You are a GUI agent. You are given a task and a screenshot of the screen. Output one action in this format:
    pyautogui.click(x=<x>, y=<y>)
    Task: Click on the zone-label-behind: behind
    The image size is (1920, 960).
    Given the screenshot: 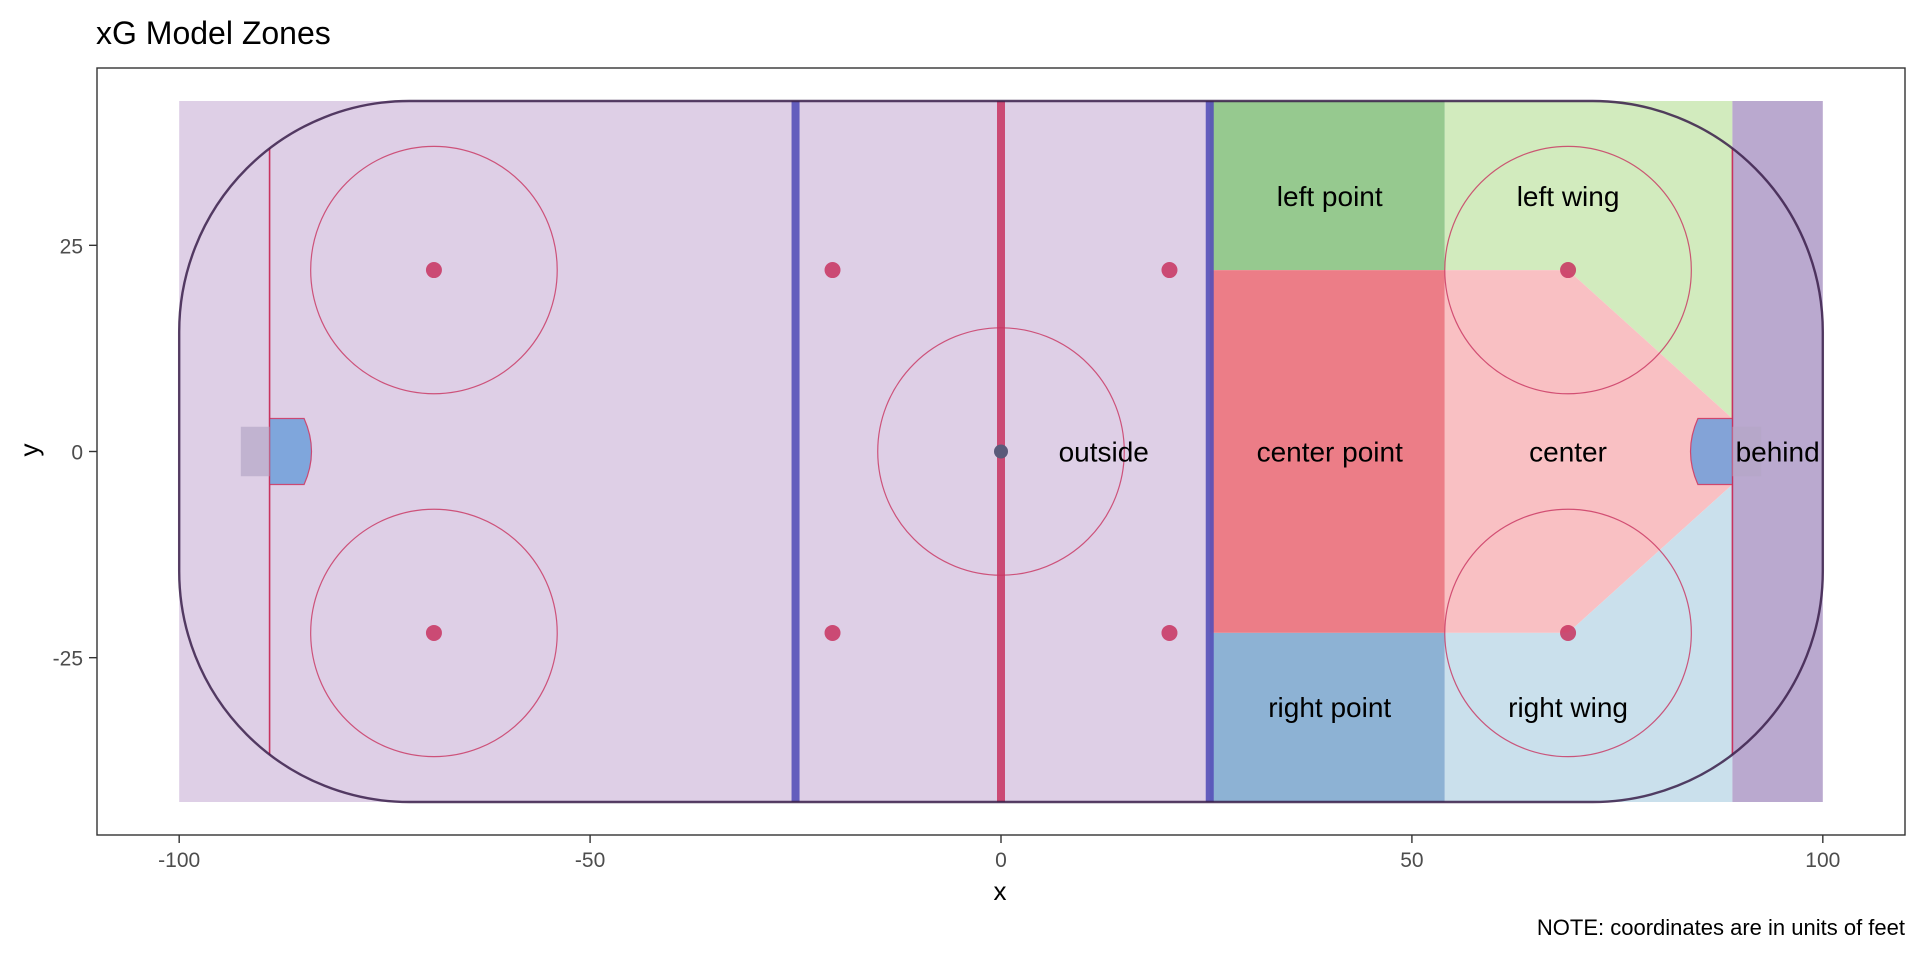 What is the action you would take?
    pyautogui.click(x=1778, y=452)
    